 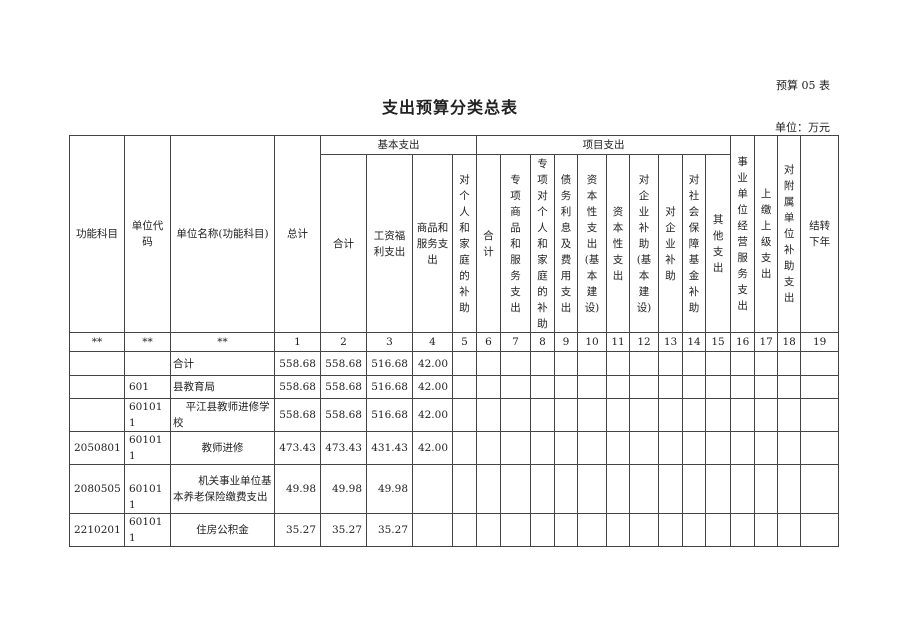 What do you see at coordinates (789, 342) in the screenshot?
I see `column-number: 18` at bounding box center [789, 342].